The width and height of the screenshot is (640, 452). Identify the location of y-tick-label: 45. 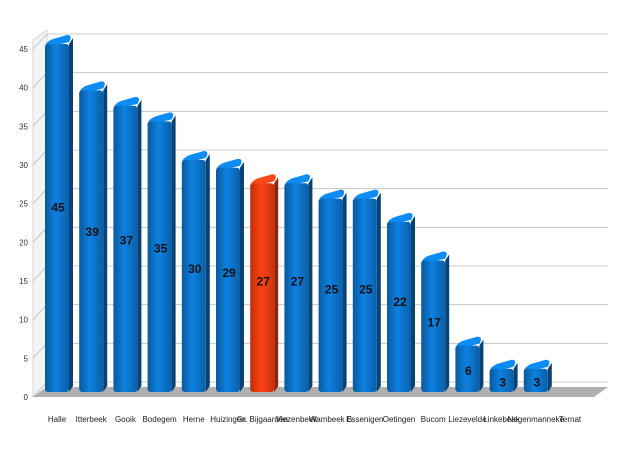
(23, 49).